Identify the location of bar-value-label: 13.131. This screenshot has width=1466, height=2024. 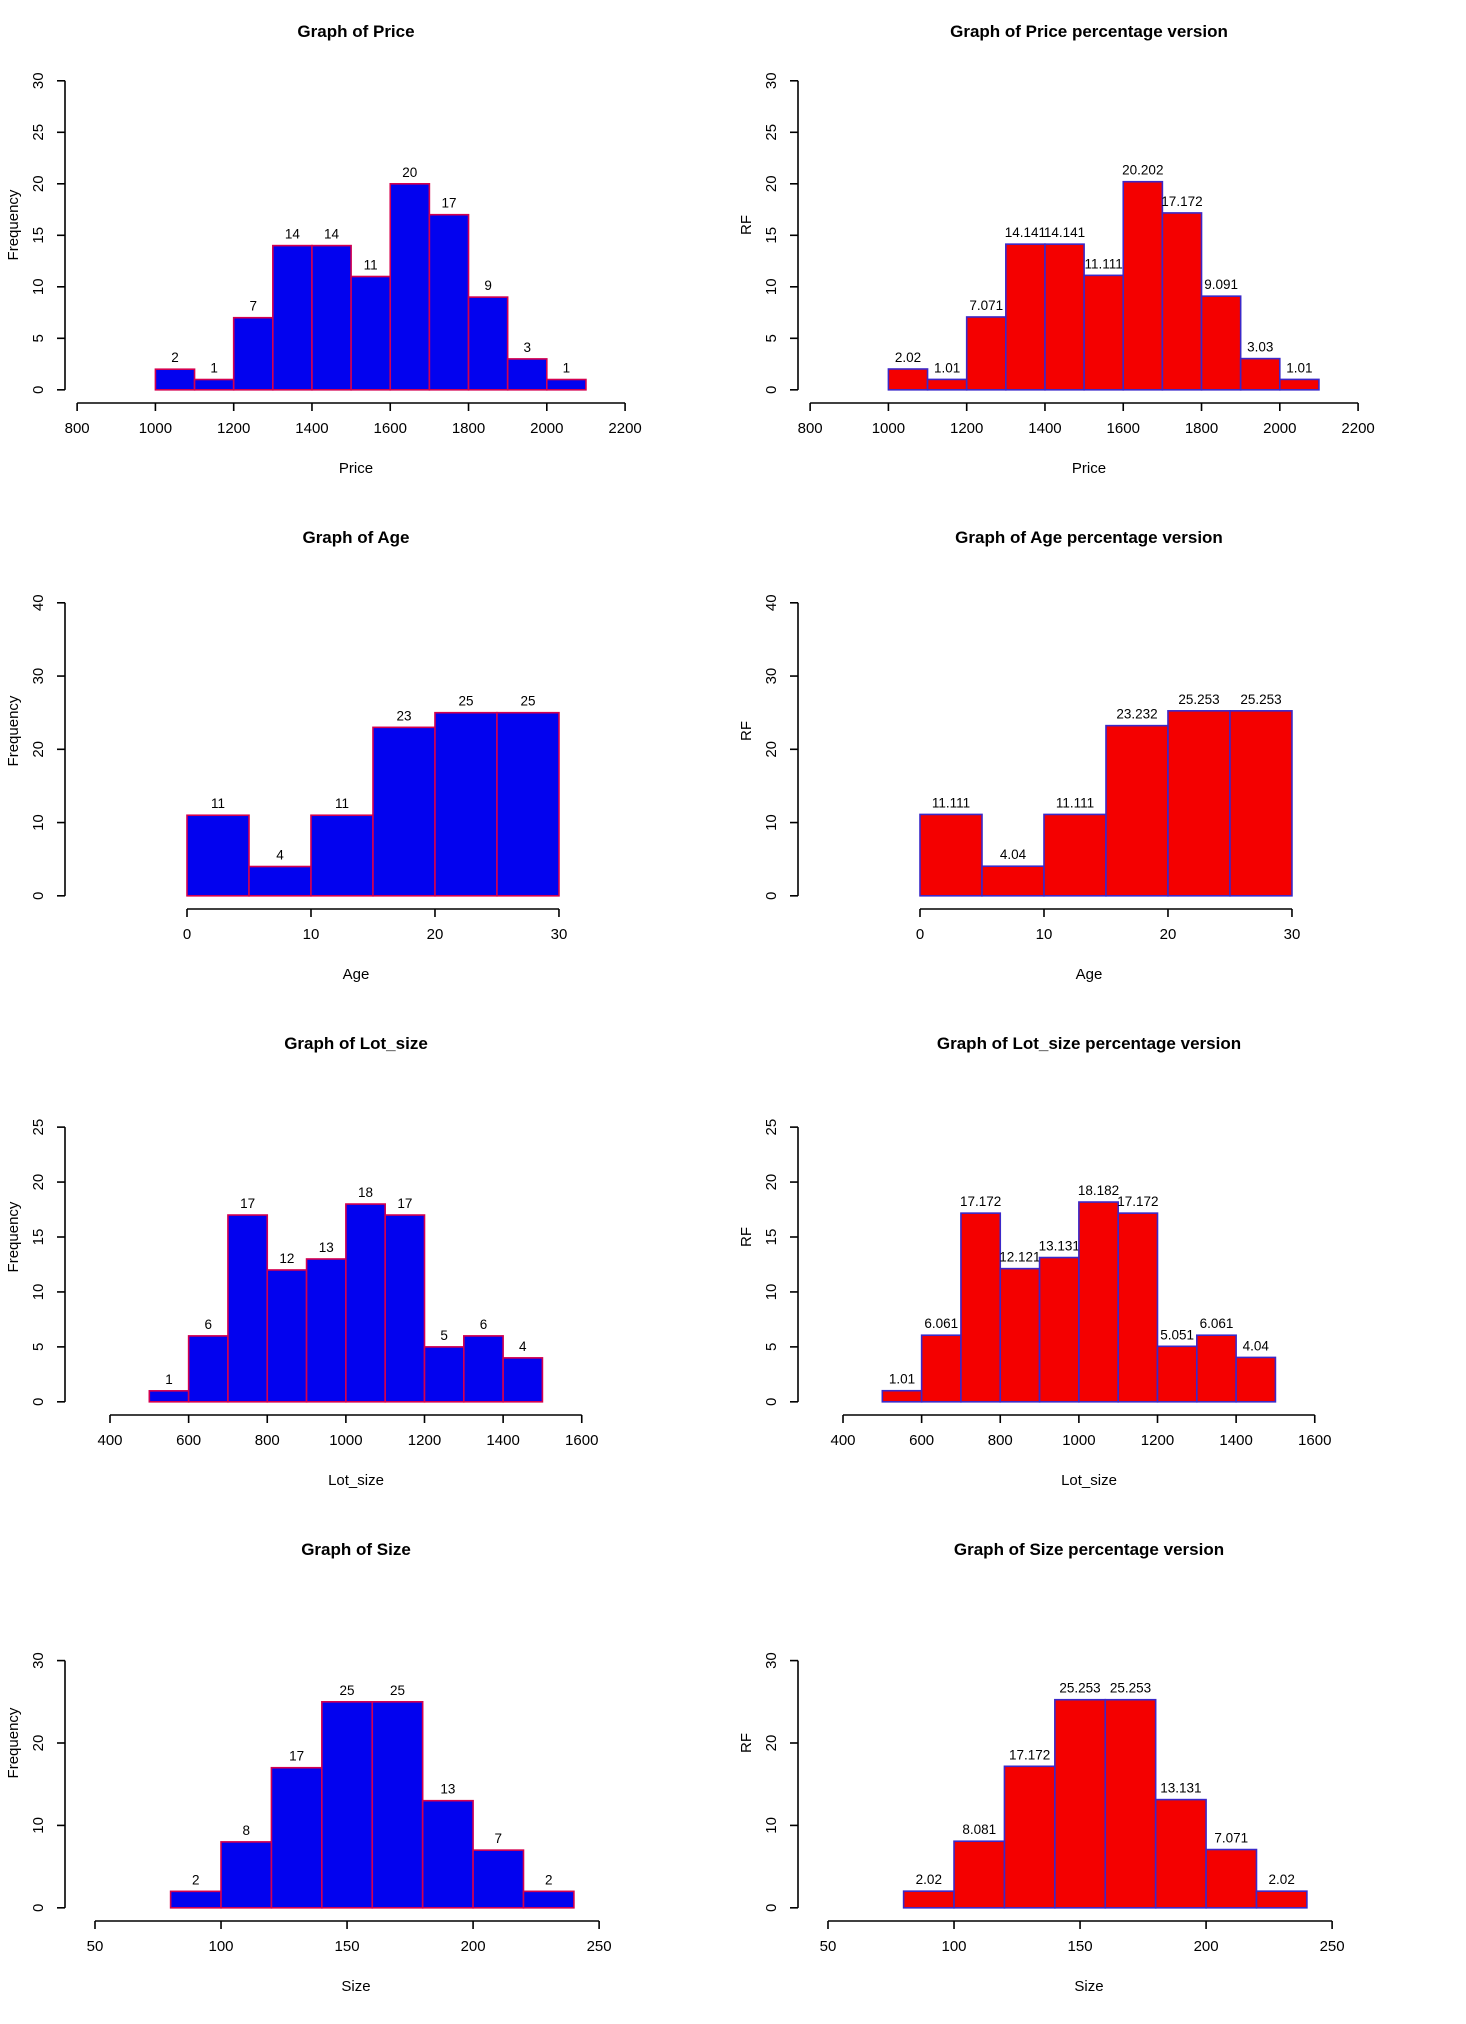
(1180, 1788).